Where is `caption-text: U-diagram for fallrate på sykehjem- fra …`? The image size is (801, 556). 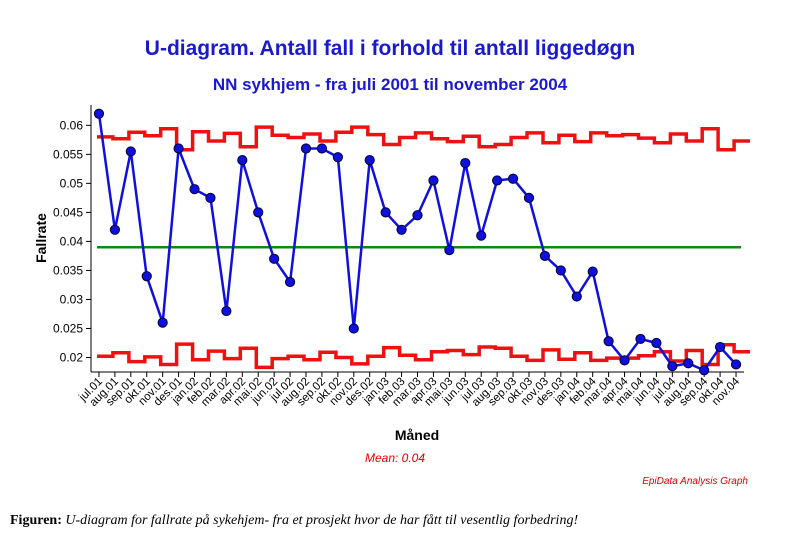
caption-text: U-diagram for fallrate på sykehjem- fra … is located at coordinates (322, 520).